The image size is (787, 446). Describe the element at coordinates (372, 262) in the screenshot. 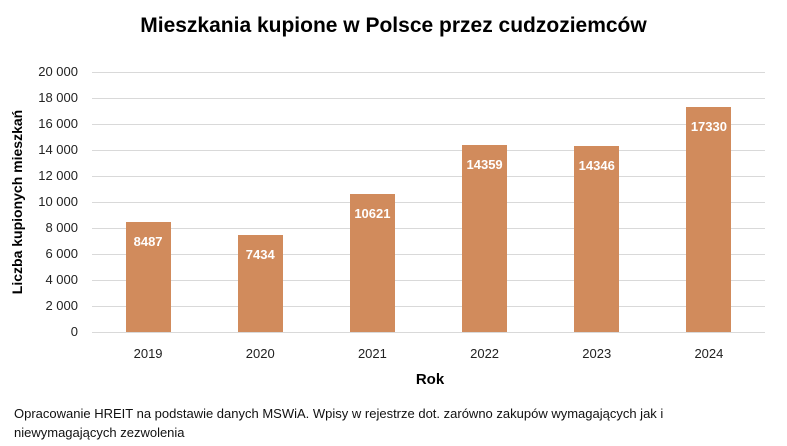

I see `bar-2021: 10621` at that location.